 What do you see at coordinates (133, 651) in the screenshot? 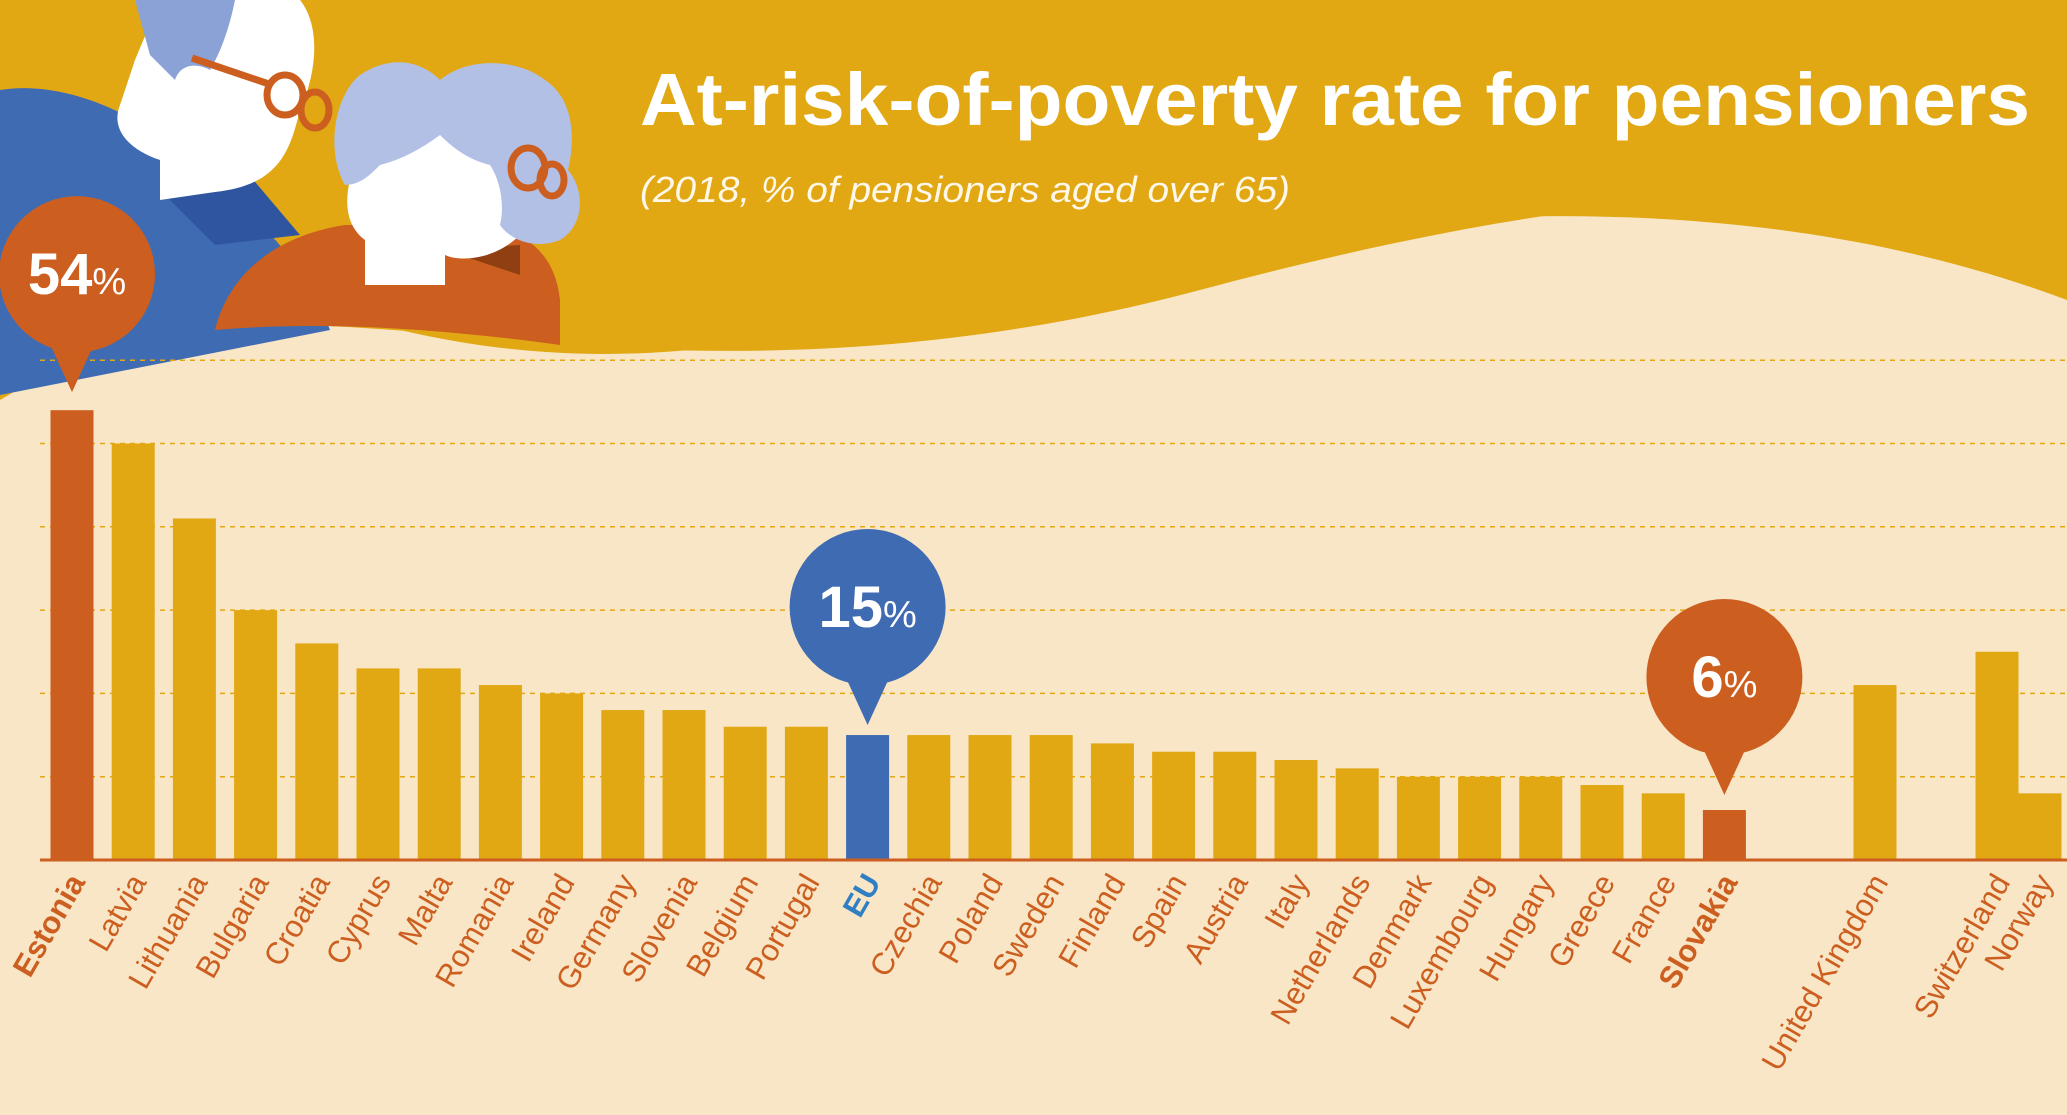
I see `bar-latvia` at bounding box center [133, 651].